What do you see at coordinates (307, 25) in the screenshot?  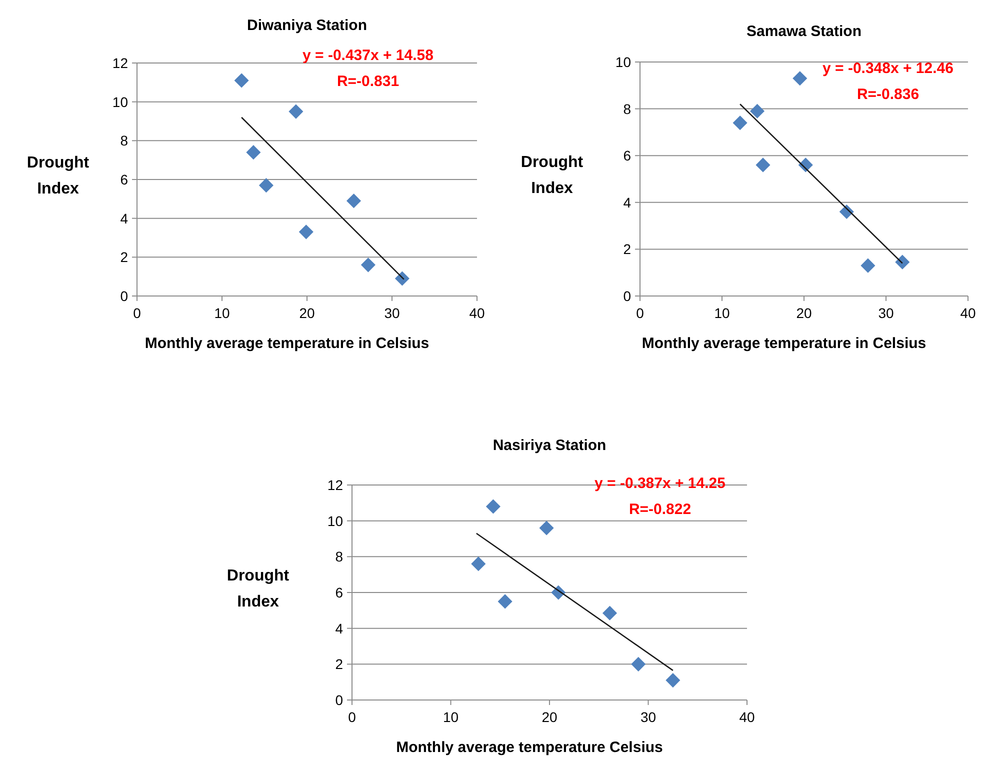 I see `chart-title: Diwaniya Station` at bounding box center [307, 25].